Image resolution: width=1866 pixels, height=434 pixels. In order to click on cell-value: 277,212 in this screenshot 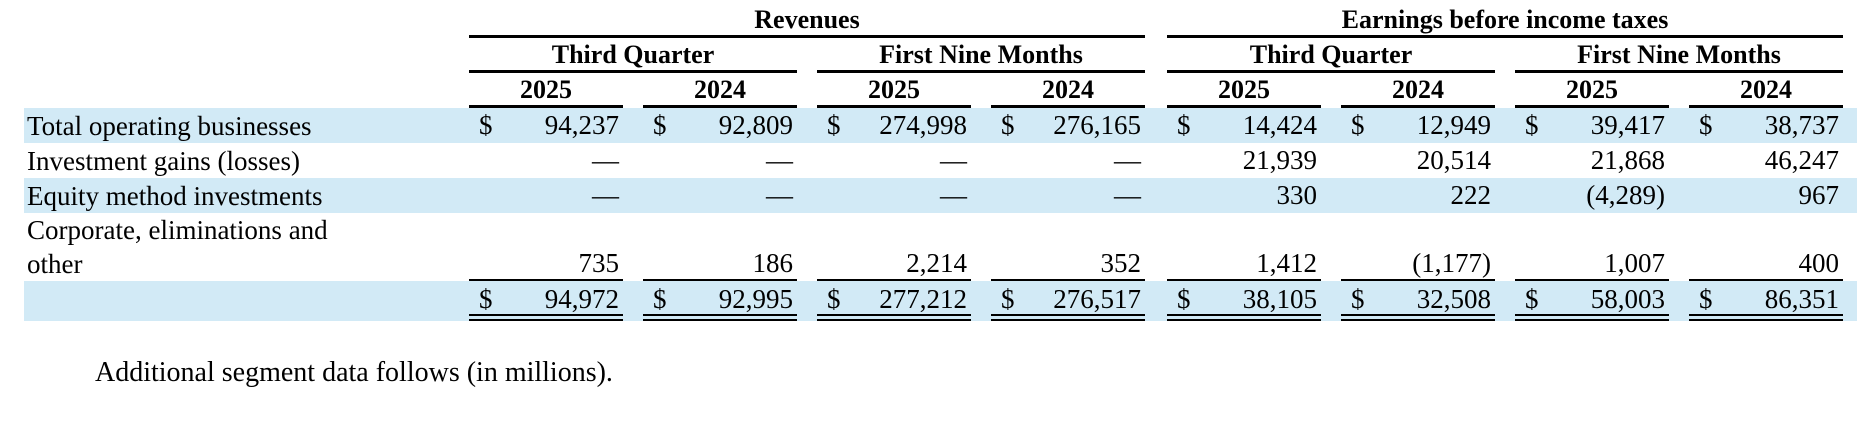, I will do `click(923, 299)`.